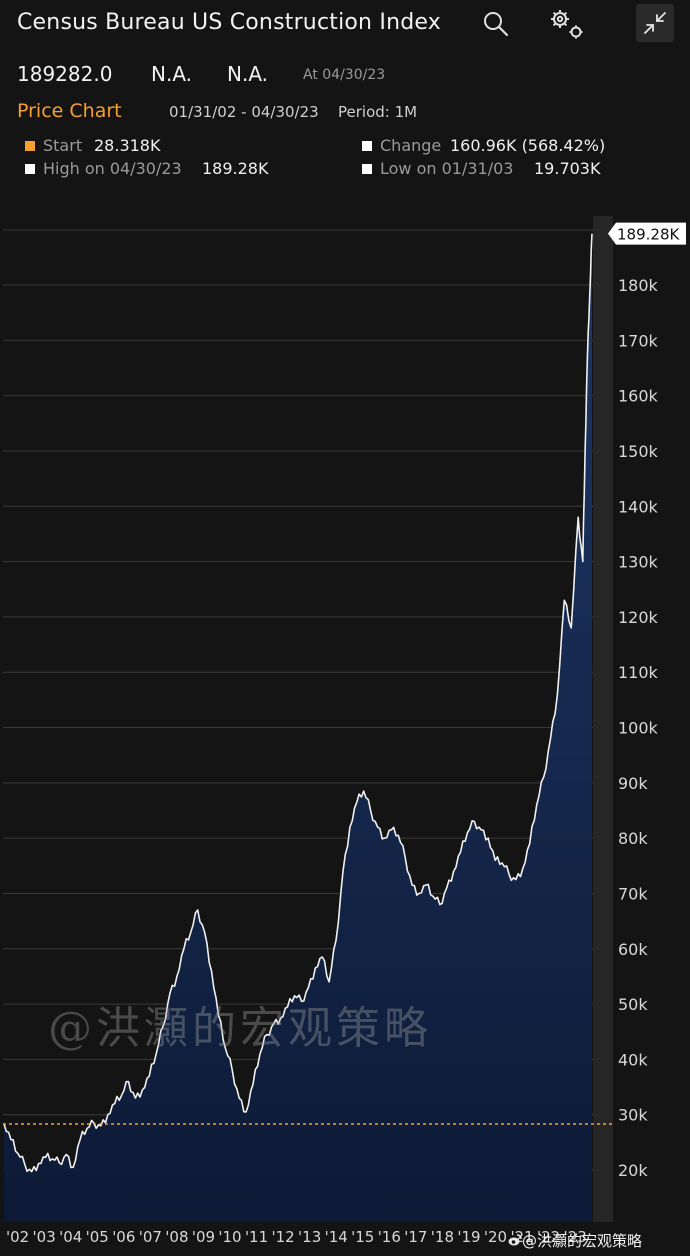  I want to click on future-shade, so click(603, 719).